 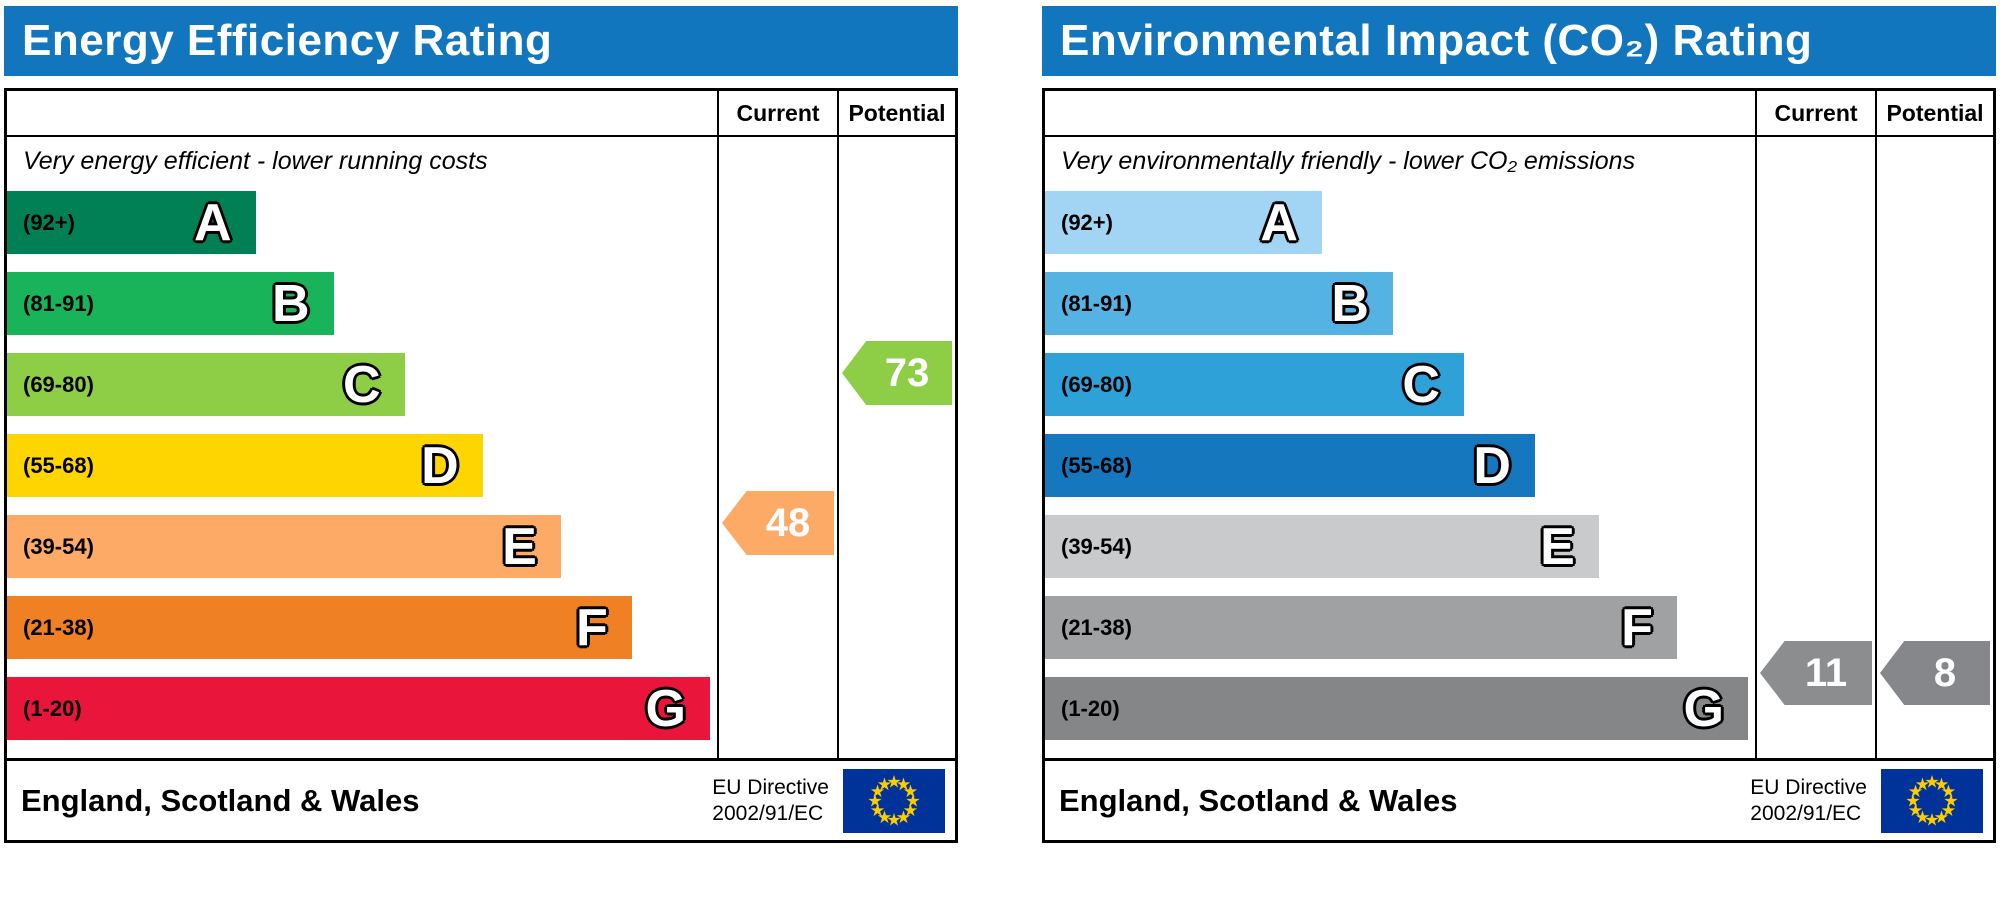 What do you see at coordinates (1815, 447) in the screenshot?
I see `current-column: 11` at bounding box center [1815, 447].